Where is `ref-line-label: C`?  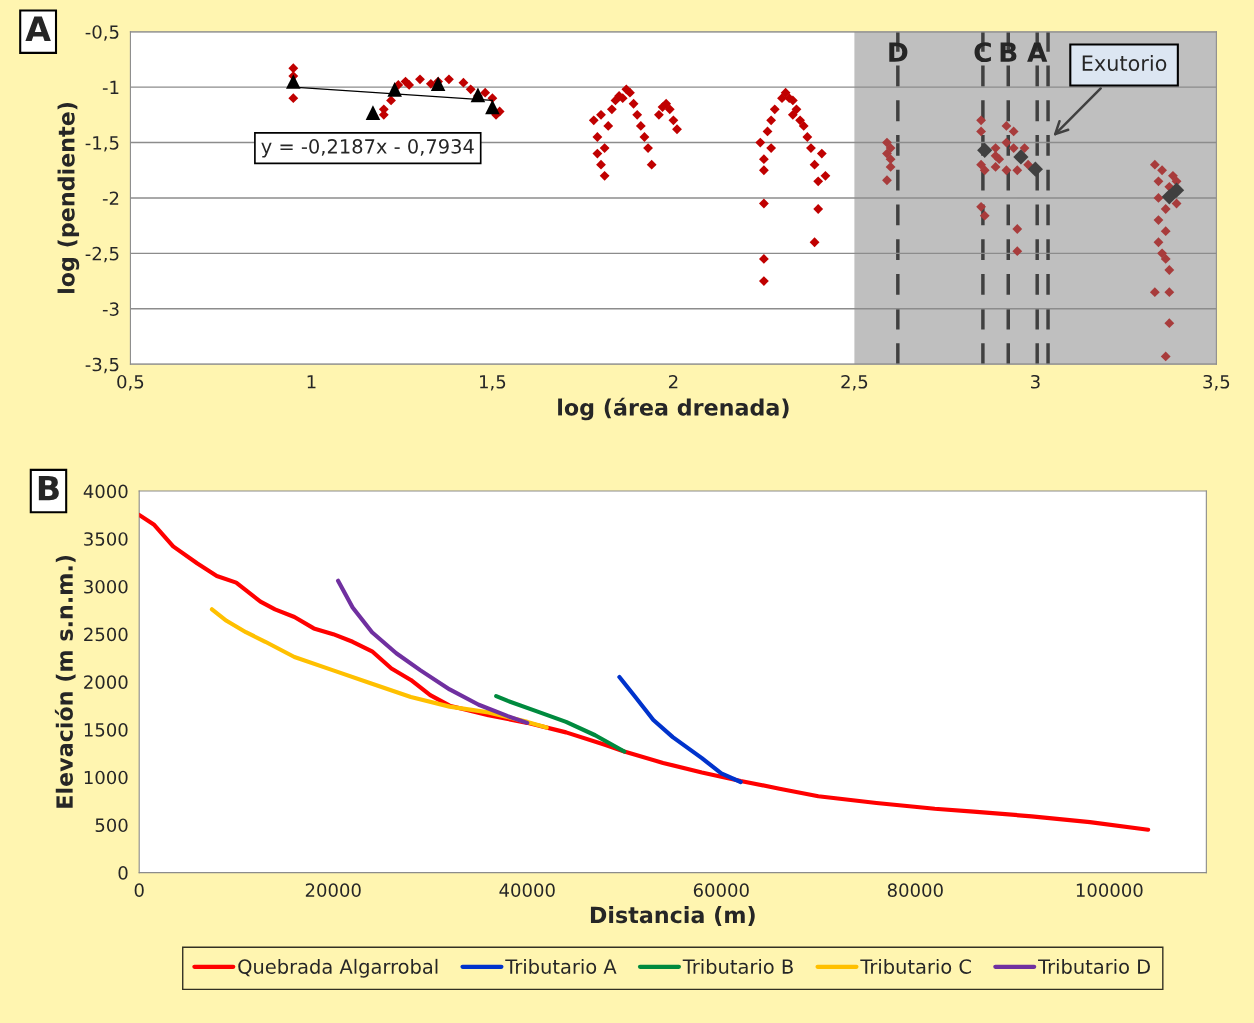 ref-line-label: C is located at coordinates (982, 52).